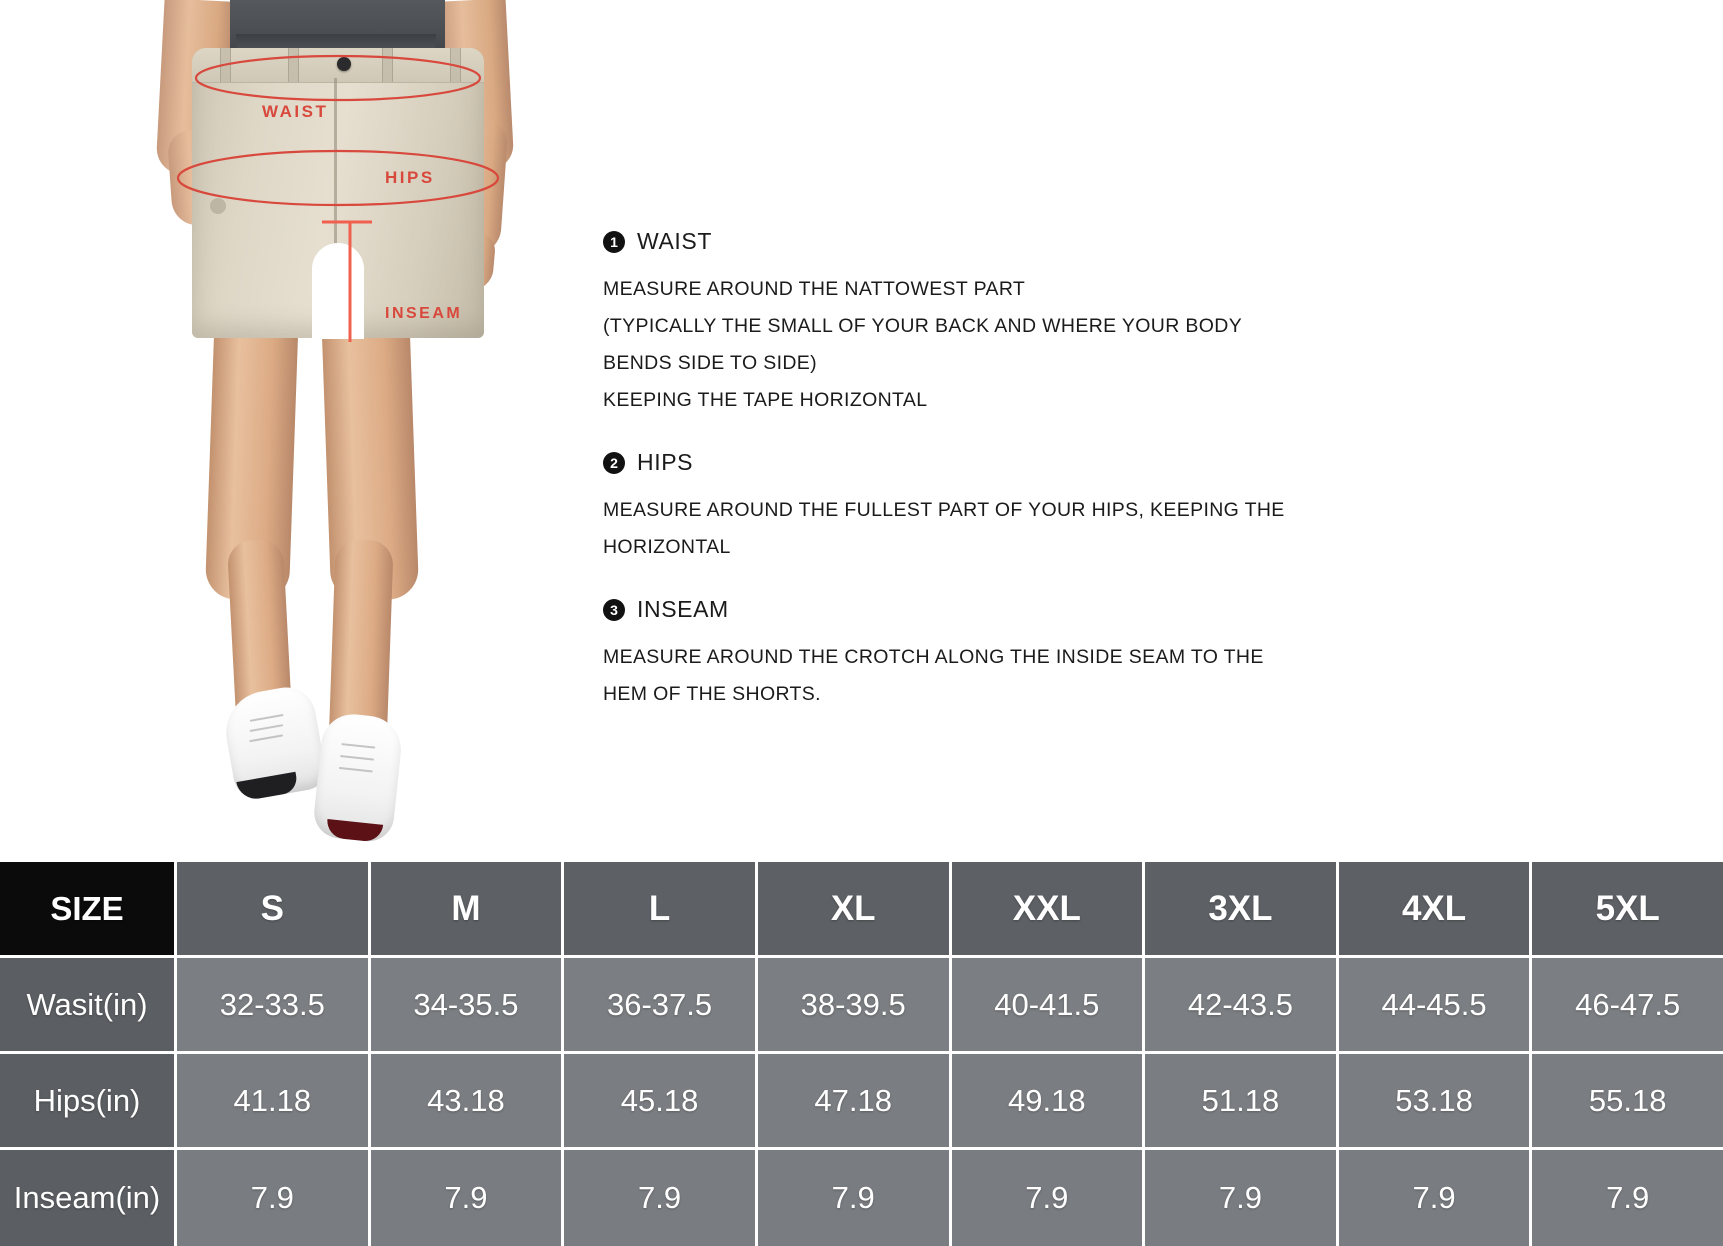 The width and height of the screenshot is (1723, 1246). I want to click on instruction-title: INSEAM, so click(683, 609).